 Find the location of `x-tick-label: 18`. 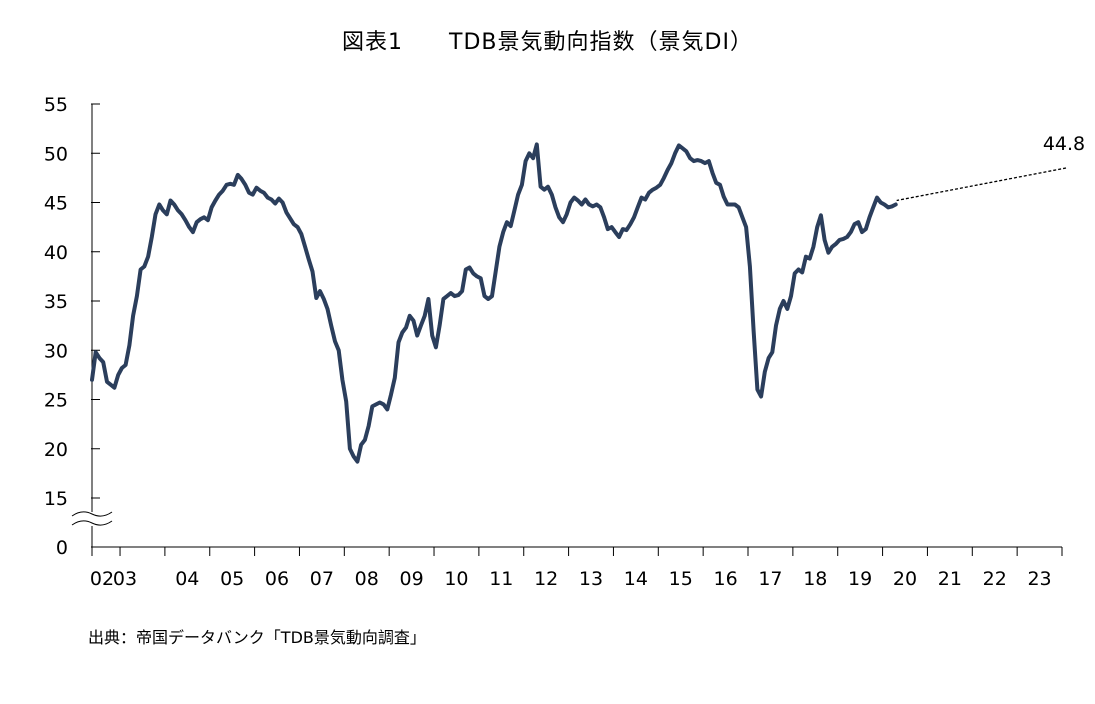

x-tick-label: 18 is located at coordinates (815, 579).